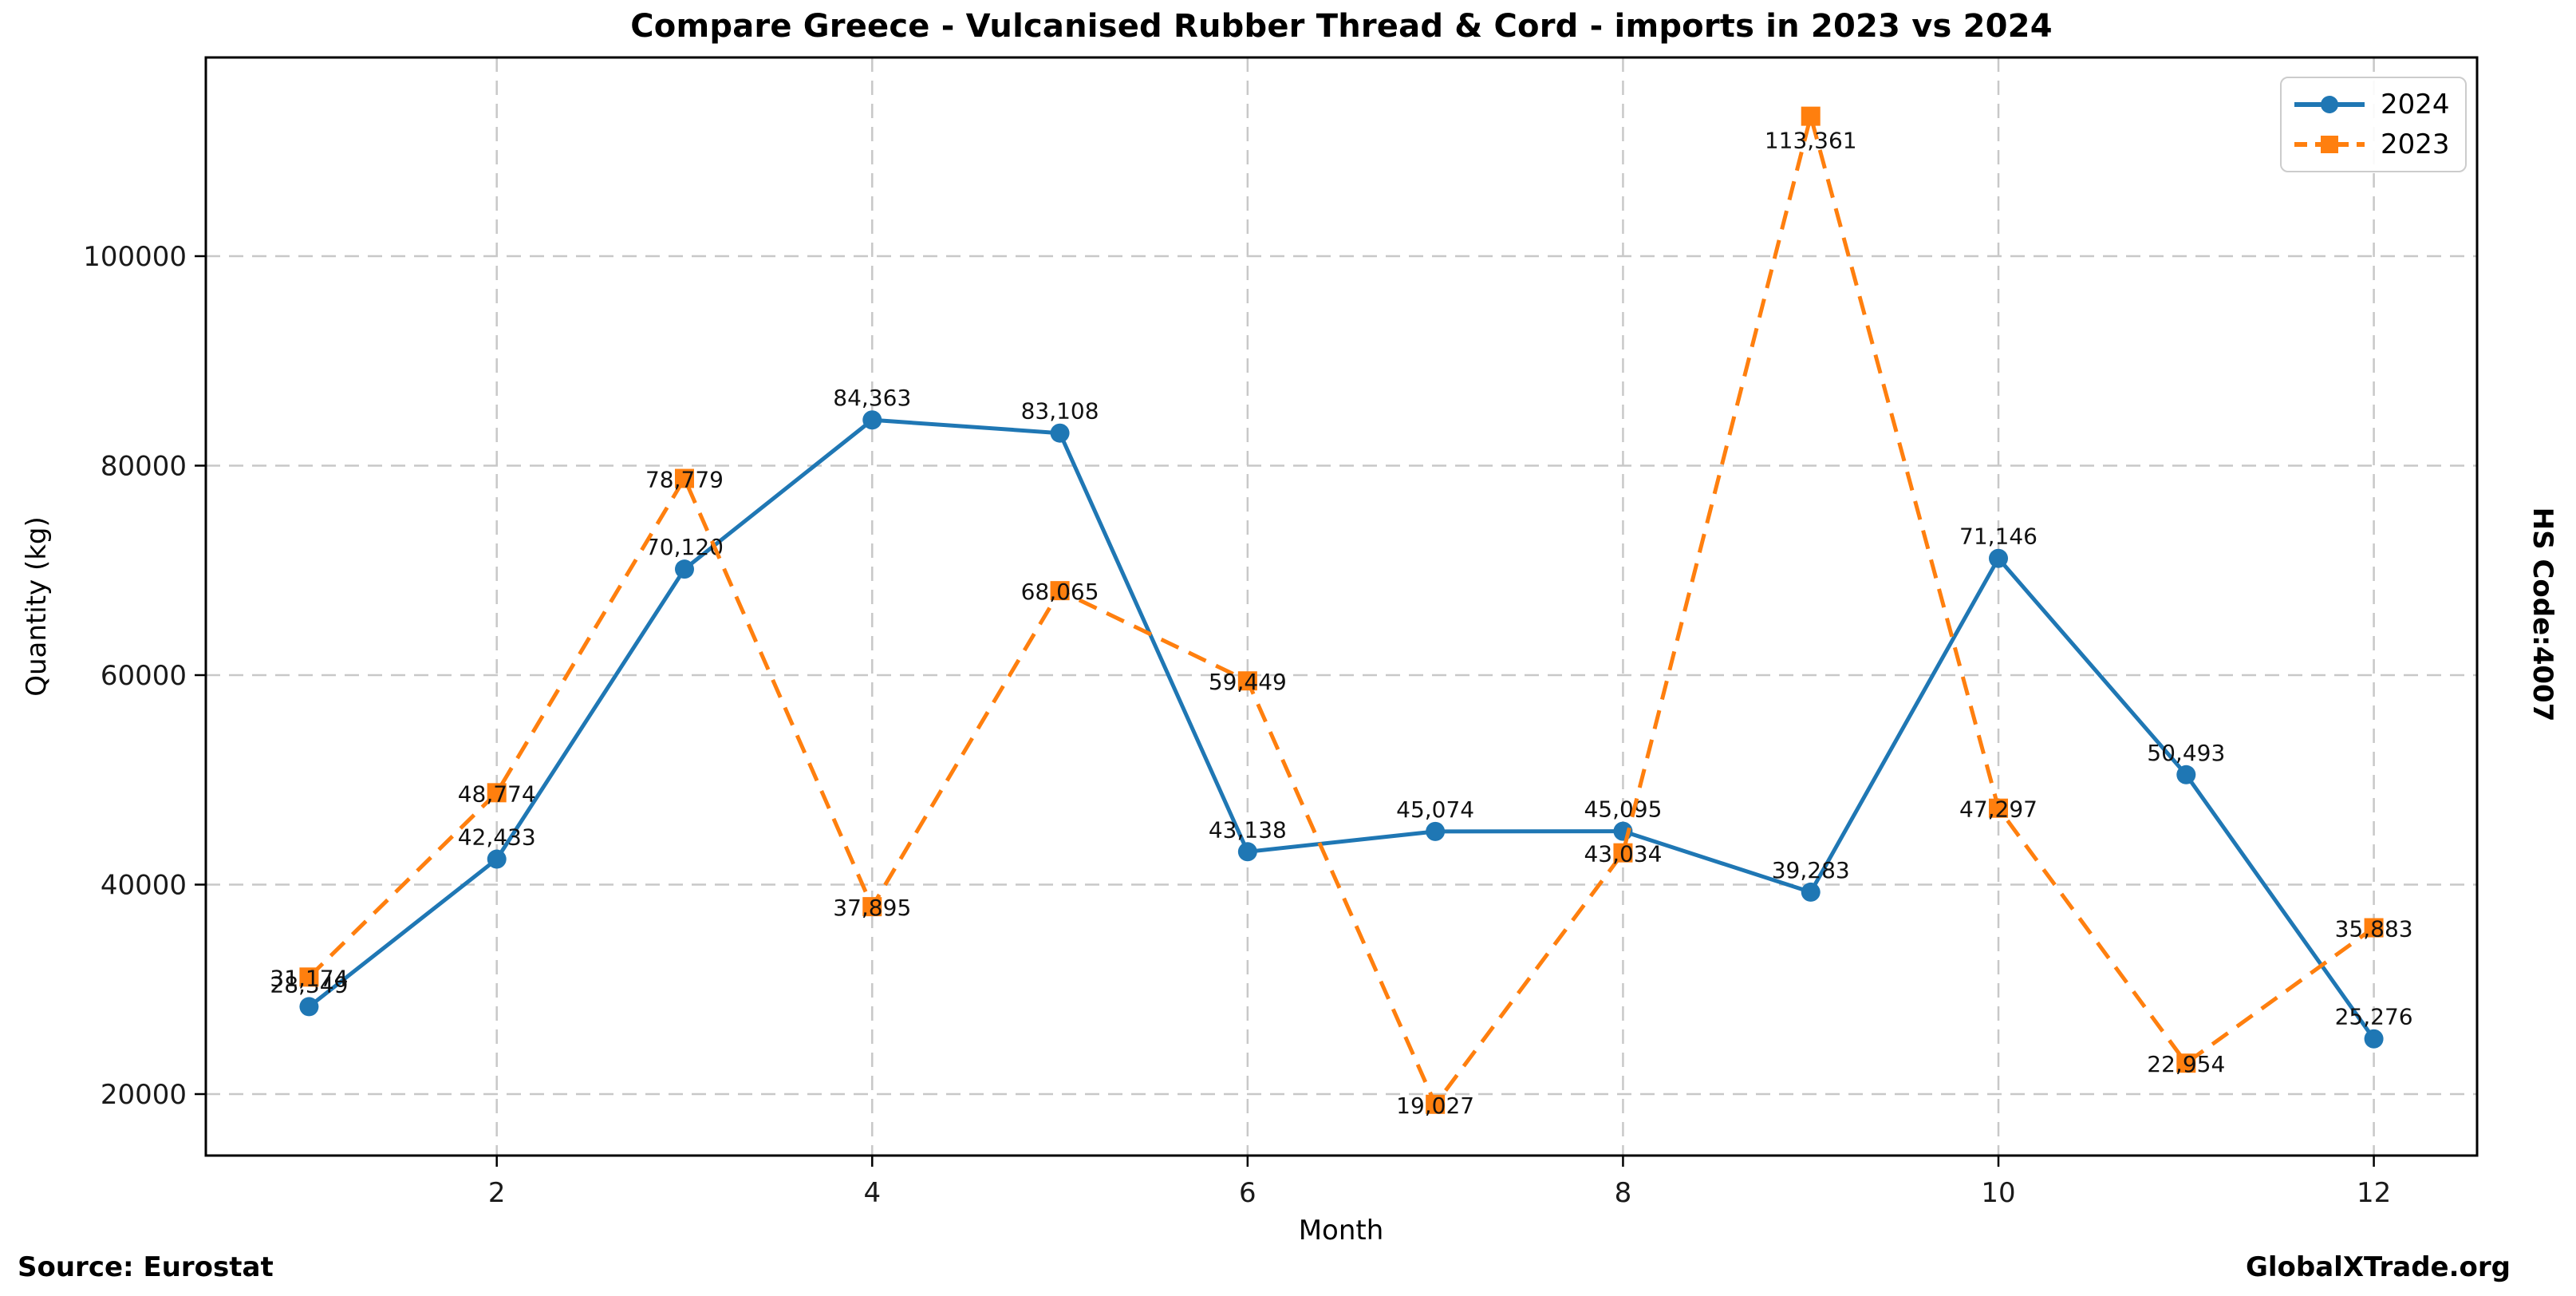  What do you see at coordinates (135, 257) in the screenshot?
I see `y-tick-label: 100000` at bounding box center [135, 257].